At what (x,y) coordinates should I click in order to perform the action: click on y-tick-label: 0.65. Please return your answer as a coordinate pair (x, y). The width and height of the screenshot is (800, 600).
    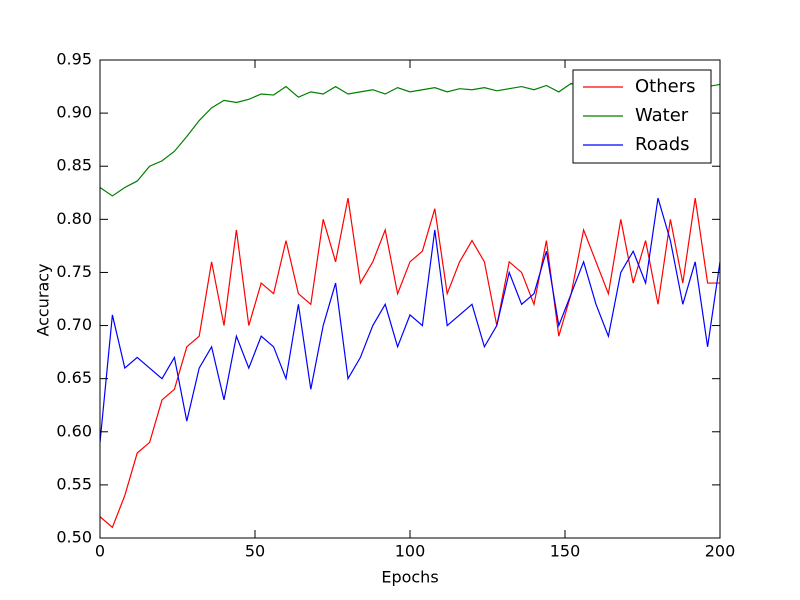
    Looking at the image, I should click on (74, 377).